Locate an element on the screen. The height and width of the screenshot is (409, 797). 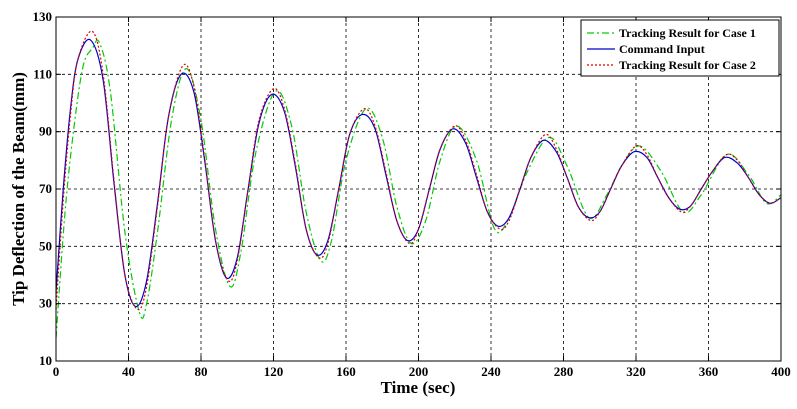
legend-label-1: Tracking Result for Case 1 is located at coordinates (687, 33).